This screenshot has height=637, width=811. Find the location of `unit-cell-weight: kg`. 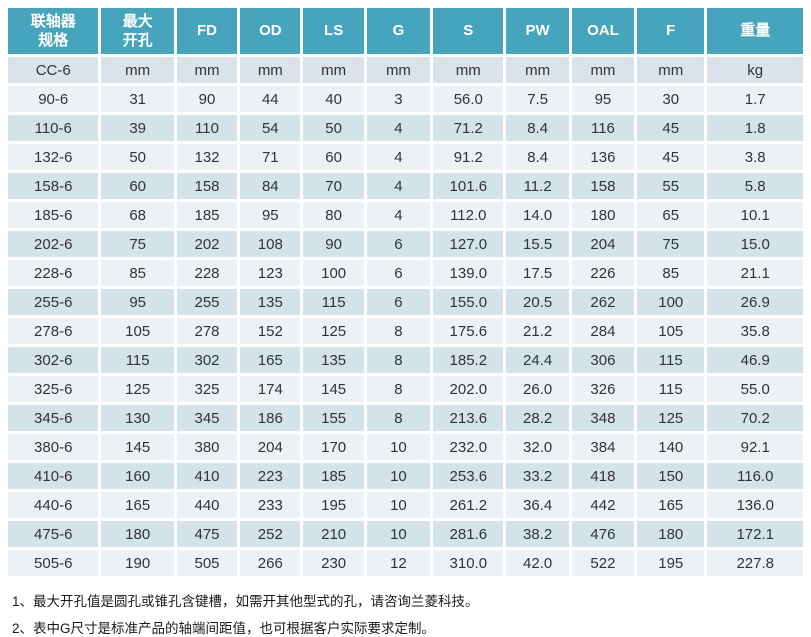

unit-cell-weight: kg is located at coordinates (755, 70).